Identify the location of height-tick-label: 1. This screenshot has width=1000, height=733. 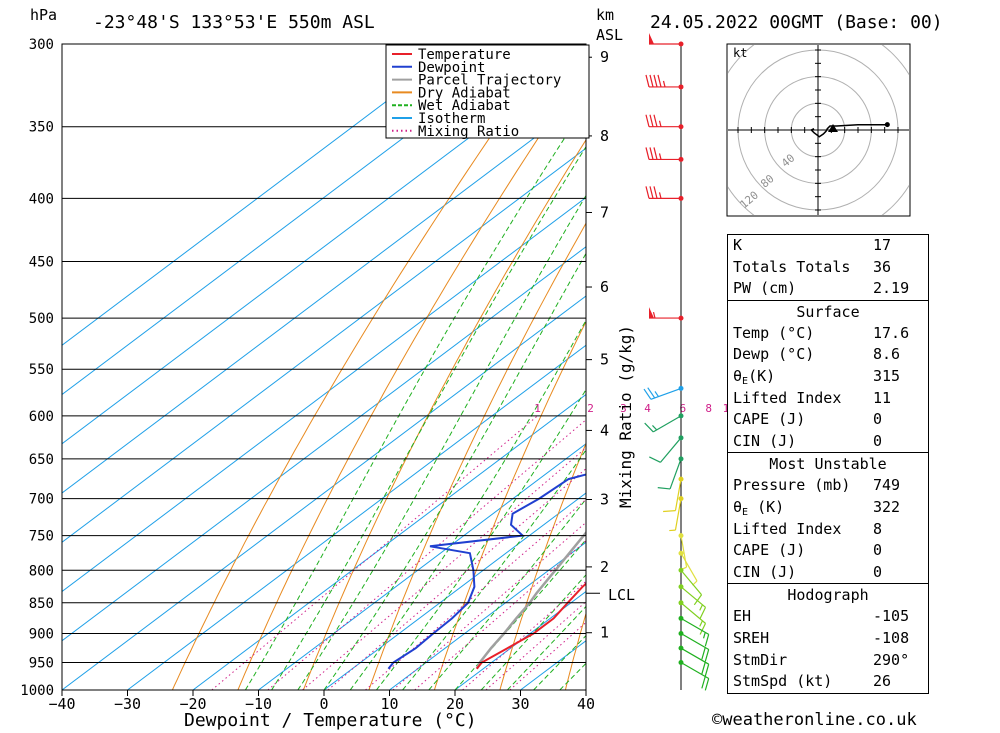
(604, 633).